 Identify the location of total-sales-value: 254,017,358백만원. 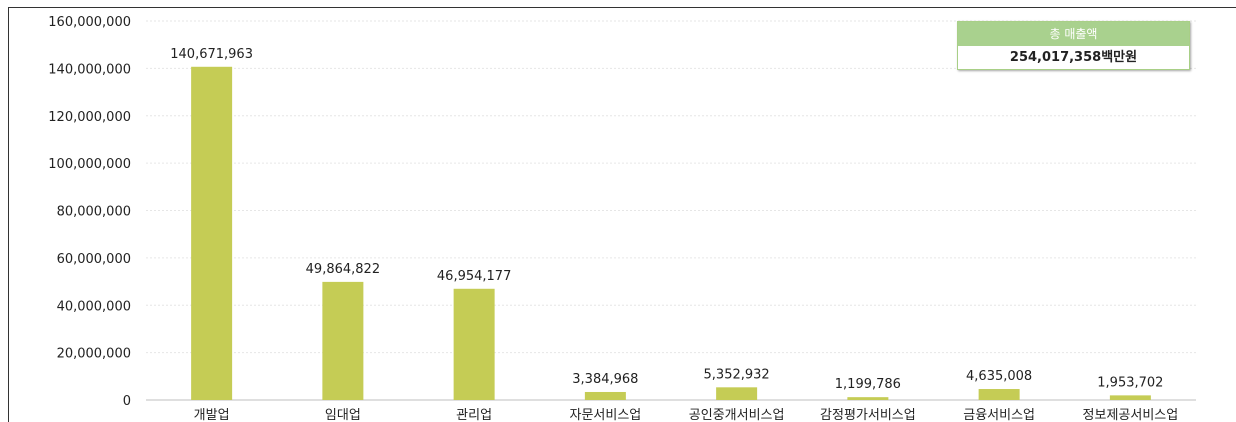
(1073, 57).